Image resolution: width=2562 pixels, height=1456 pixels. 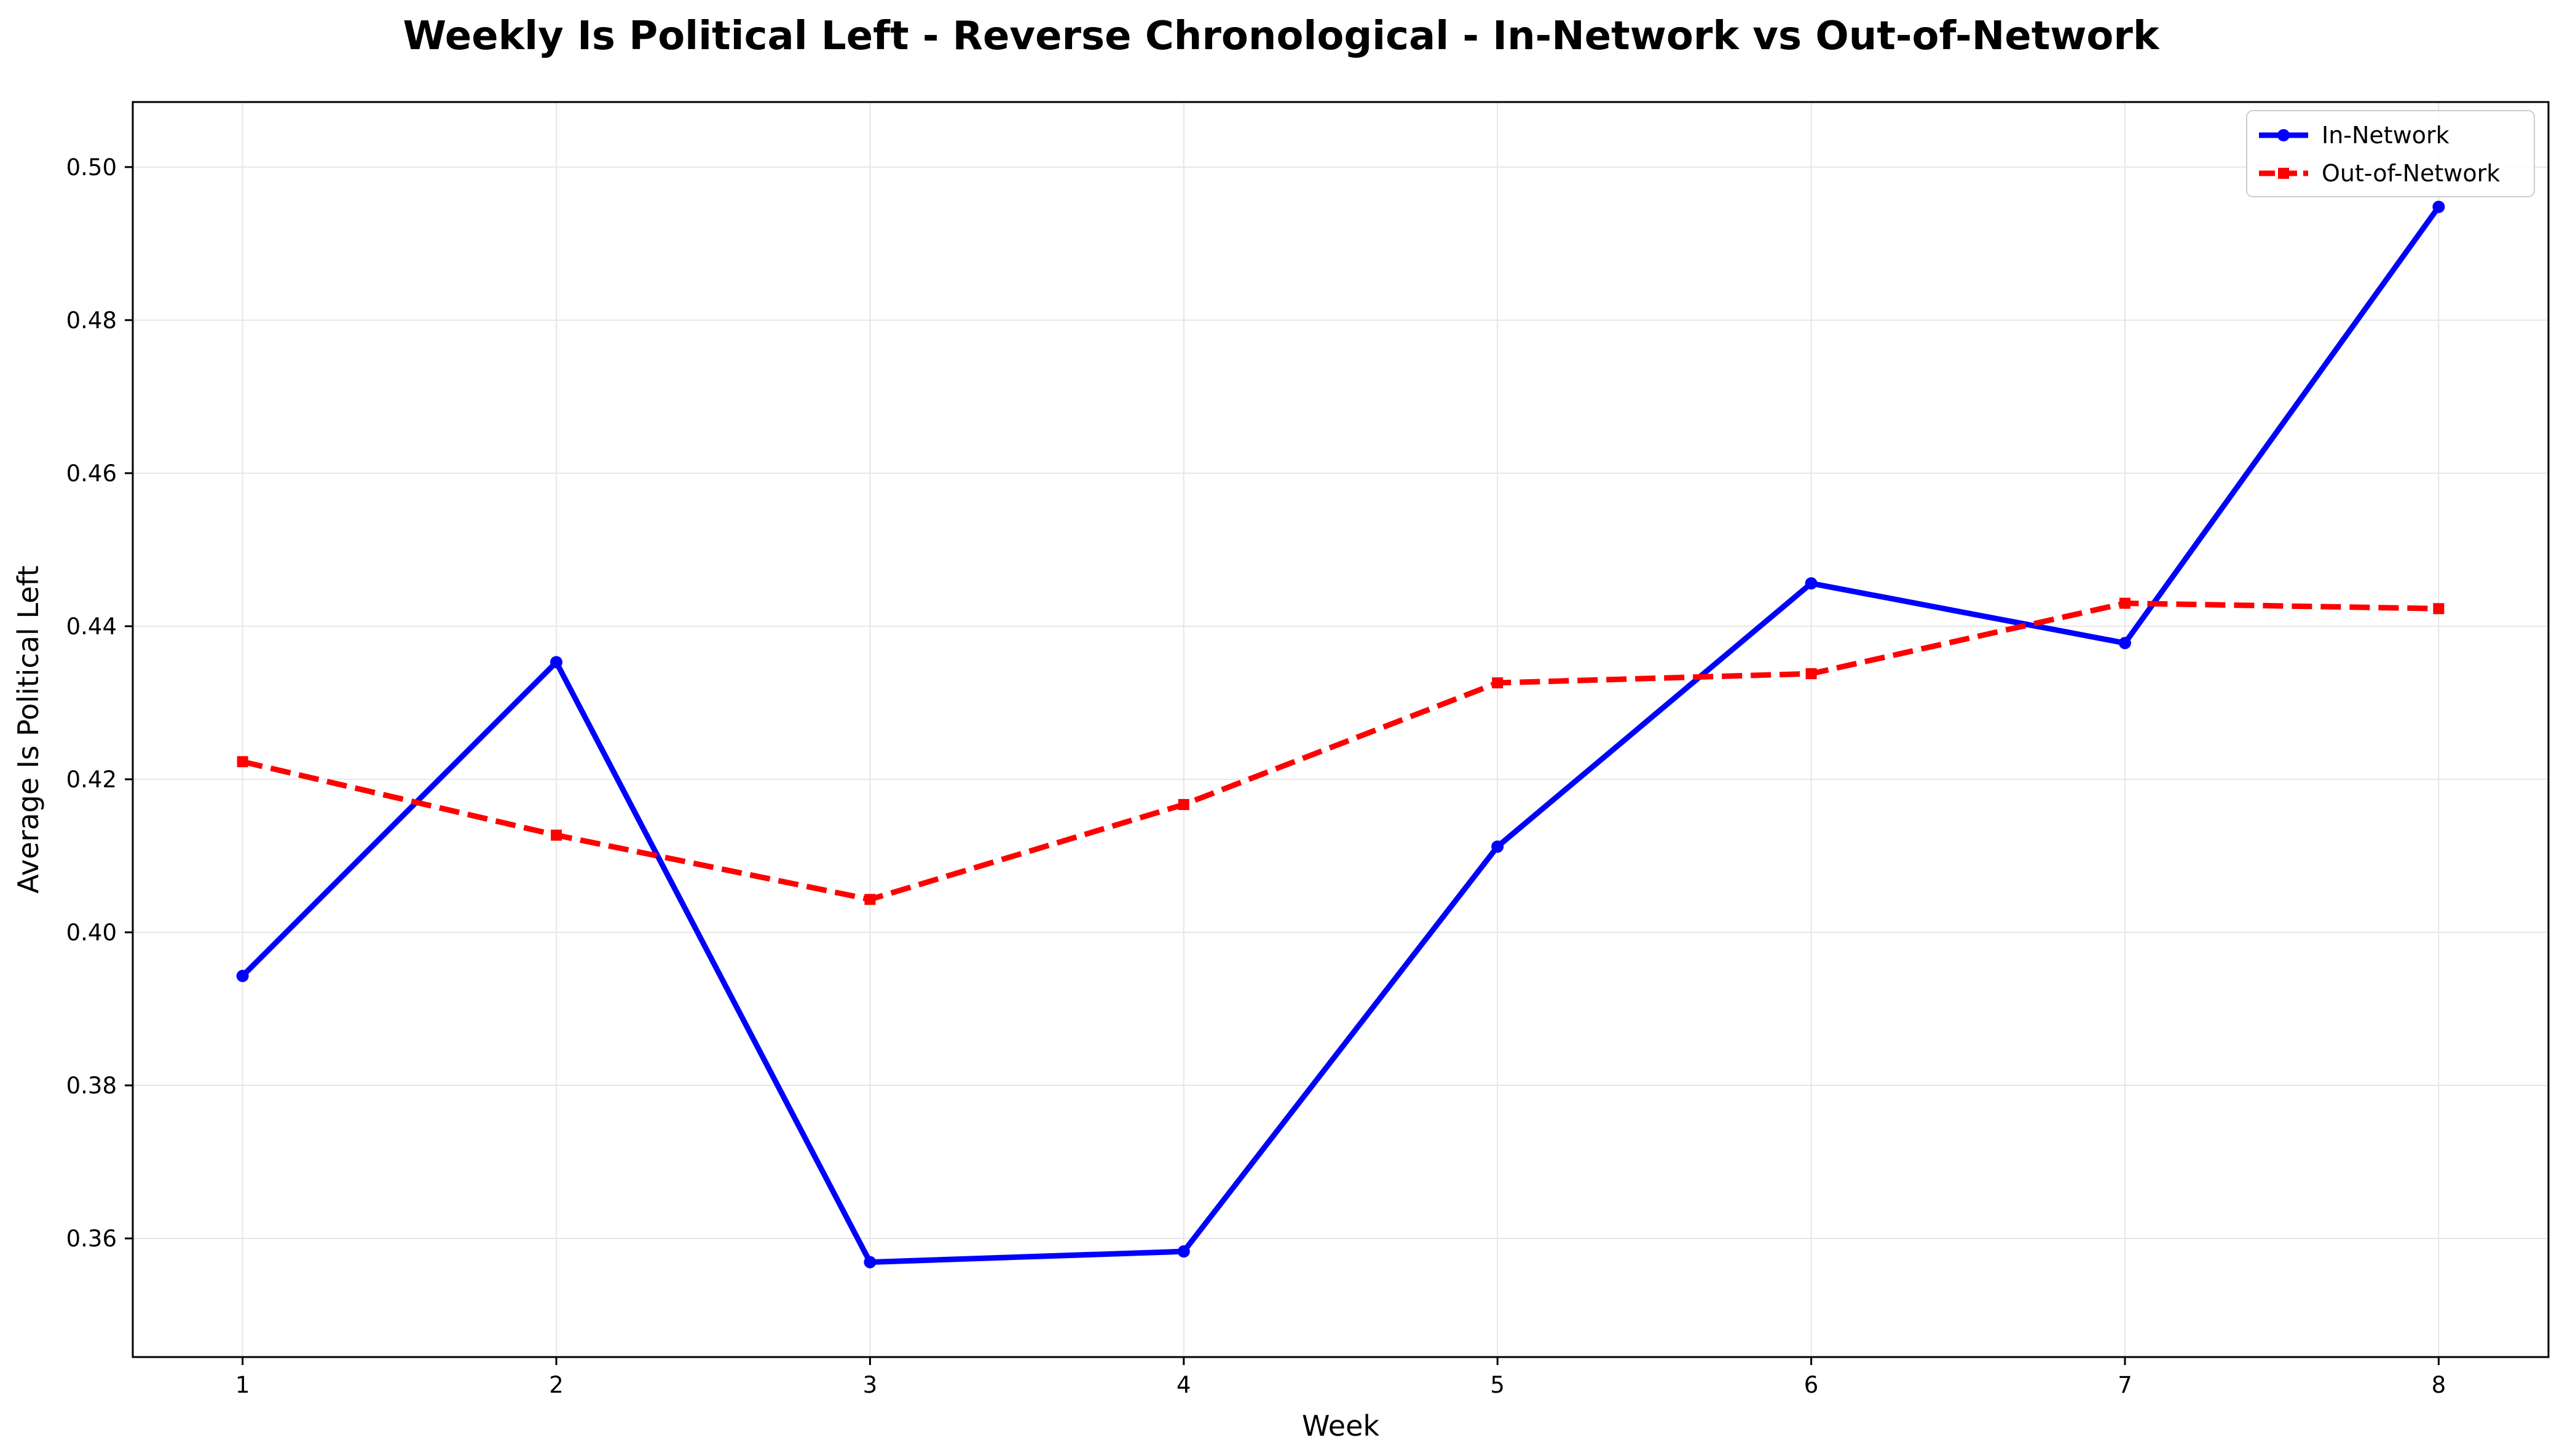 I want to click on y-tick-label: 0.36, so click(x=91, y=1239).